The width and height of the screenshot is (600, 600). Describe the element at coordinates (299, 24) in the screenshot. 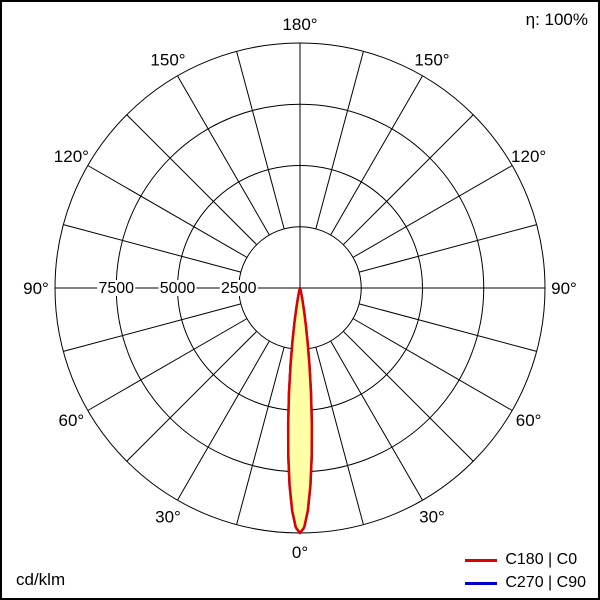

I see `angle-label: 180°` at that location.